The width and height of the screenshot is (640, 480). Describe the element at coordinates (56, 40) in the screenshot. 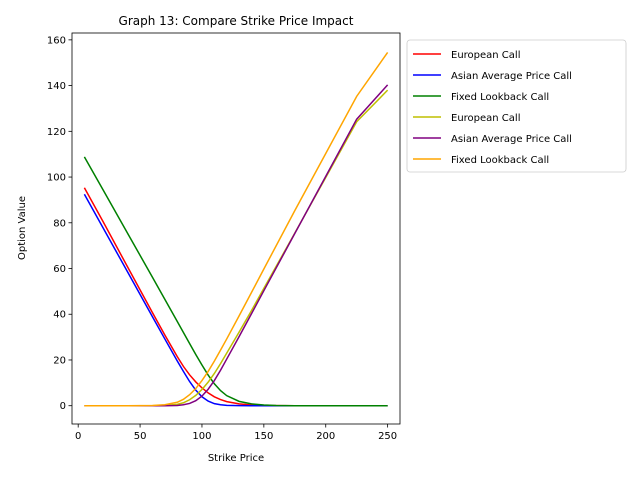

I see `y-tick-label: 160` at that location.